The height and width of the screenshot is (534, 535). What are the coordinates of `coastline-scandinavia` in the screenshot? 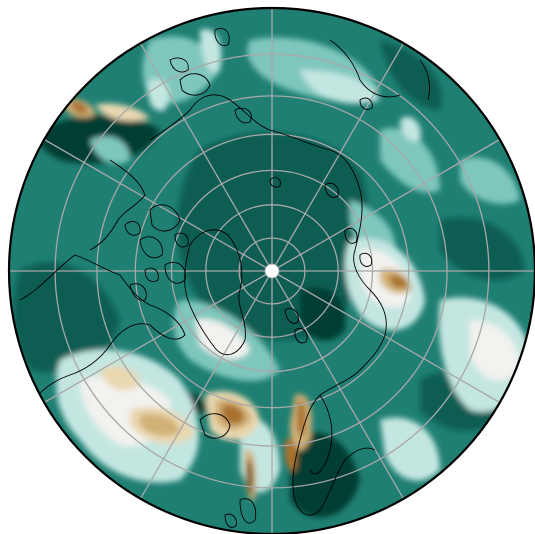 It's located at (334, 477).